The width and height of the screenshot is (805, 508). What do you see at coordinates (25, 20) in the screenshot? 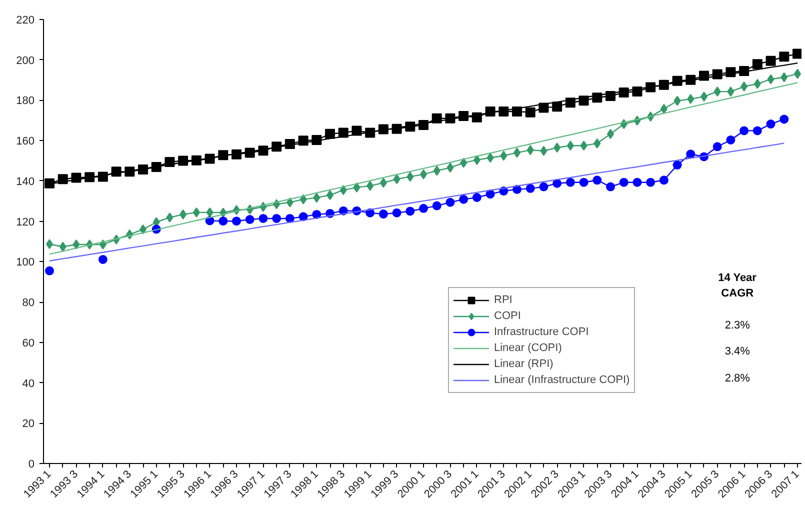
I see `y-tick-label: 220` at bounding box center [25, 20].